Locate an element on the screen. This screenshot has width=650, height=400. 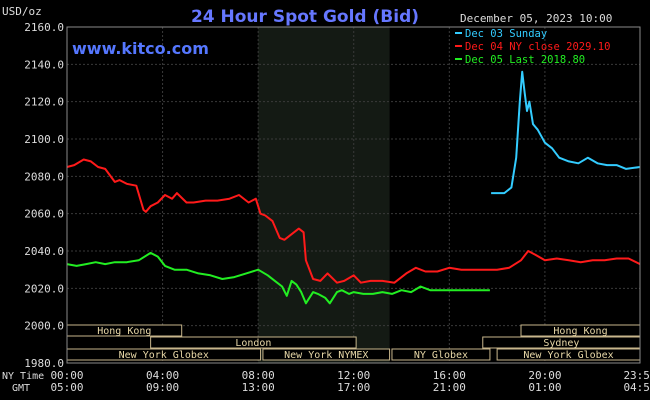
session-label: NY Globex is located at coordinates (441, 355).